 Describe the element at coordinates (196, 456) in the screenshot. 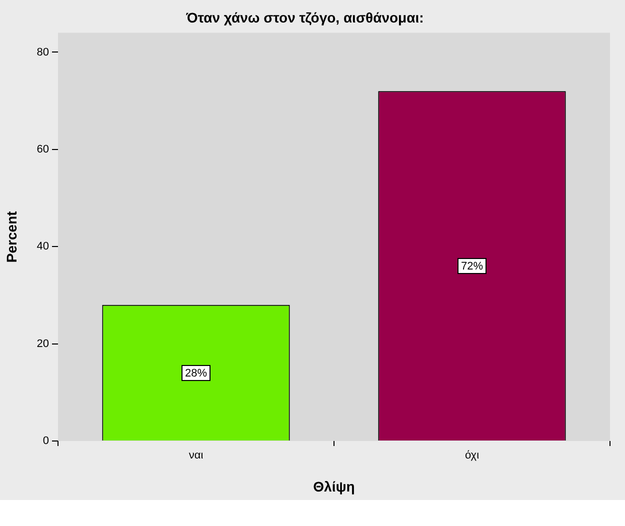

I see `x-tick-label: ναι` at that location.